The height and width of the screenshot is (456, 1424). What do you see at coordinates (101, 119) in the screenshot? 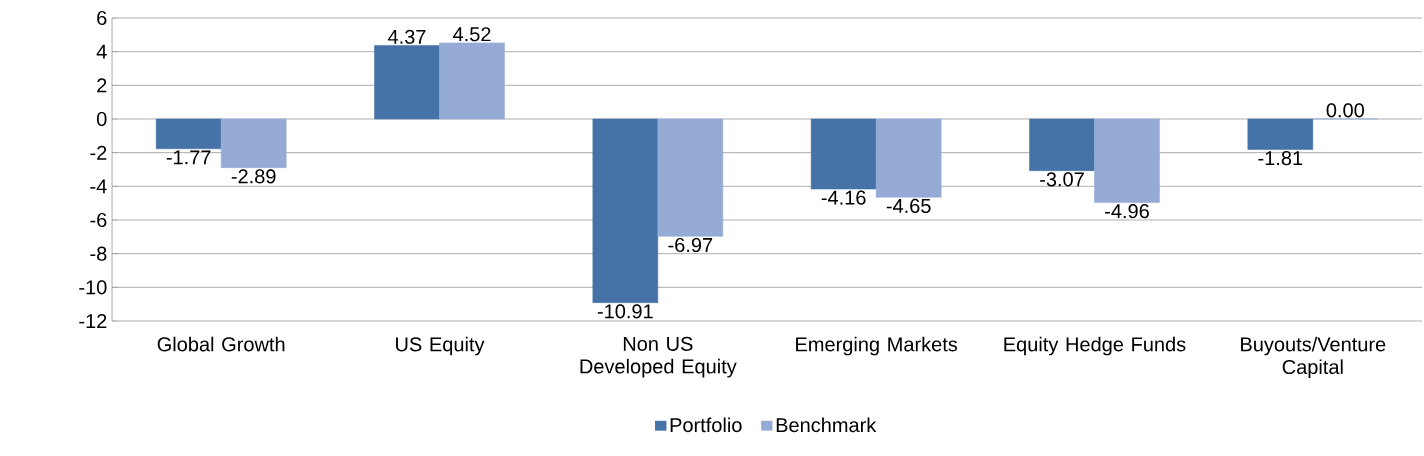
I see `y-tick-label: 0` at bounding box center [101, 119].